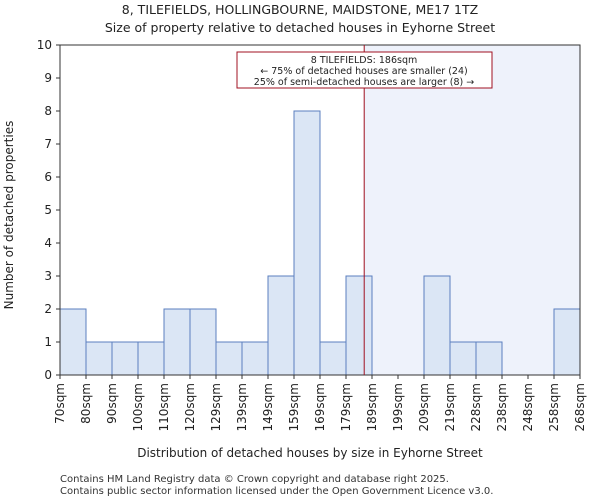  Describe the element at coordinates (125, 358) in the screenshot. I see `bar-90sqm` at that location.